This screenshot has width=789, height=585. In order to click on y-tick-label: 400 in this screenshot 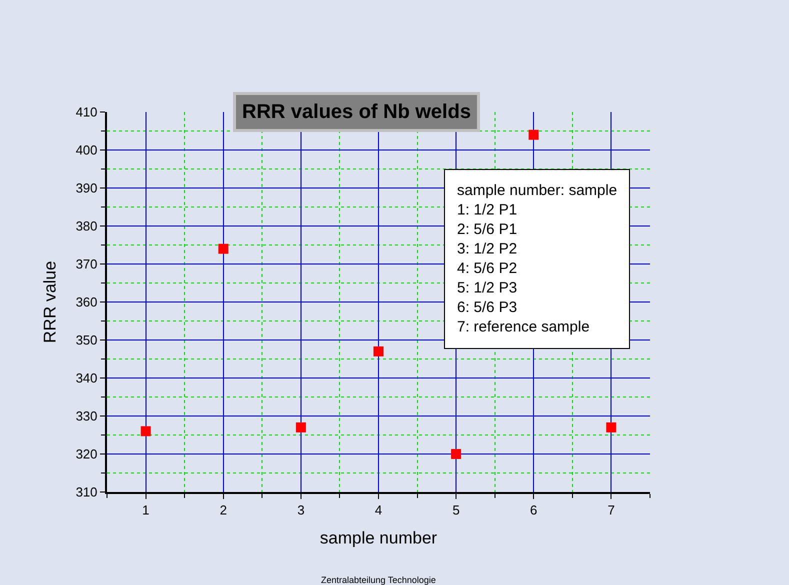, I will do `click(87, 150)`.